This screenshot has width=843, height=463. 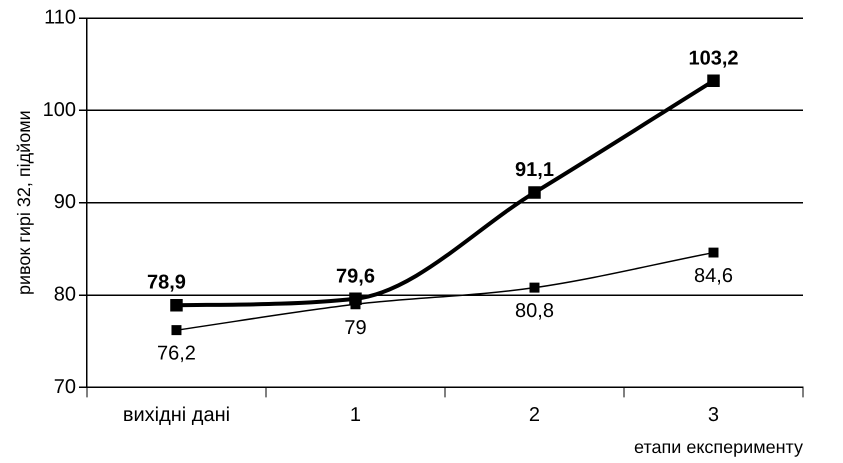 I want to click on x-axis-title: етапи експерименту, so click(x=718, y=447).